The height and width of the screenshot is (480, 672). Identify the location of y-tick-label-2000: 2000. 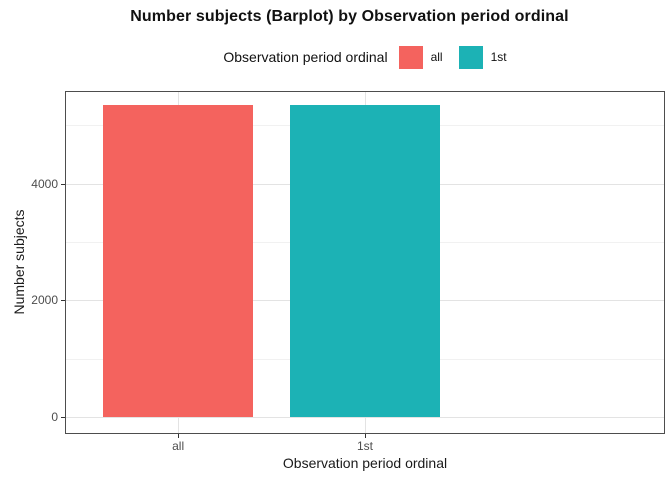
(44, 300).